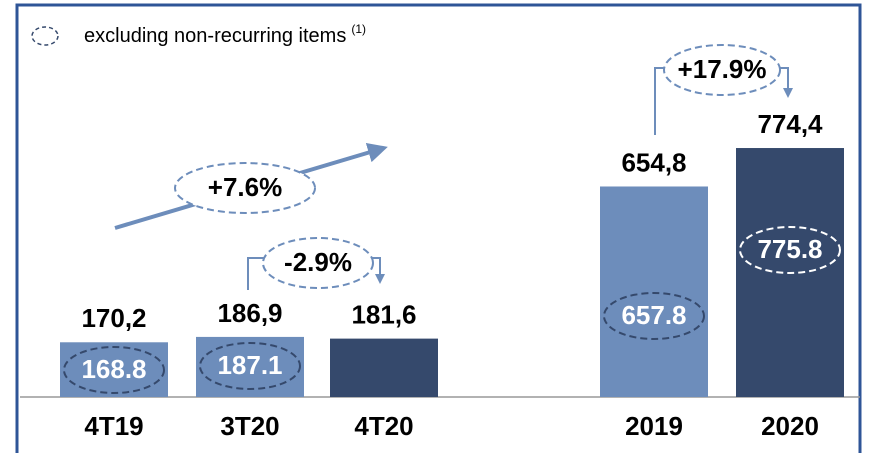 Image resolution: width=877 pixels, height=453 pixels. What do you see at coordinates (113, 426) in the screenshot?
I see `x-tick-label: 4T19` at bounding box center [113, 426].